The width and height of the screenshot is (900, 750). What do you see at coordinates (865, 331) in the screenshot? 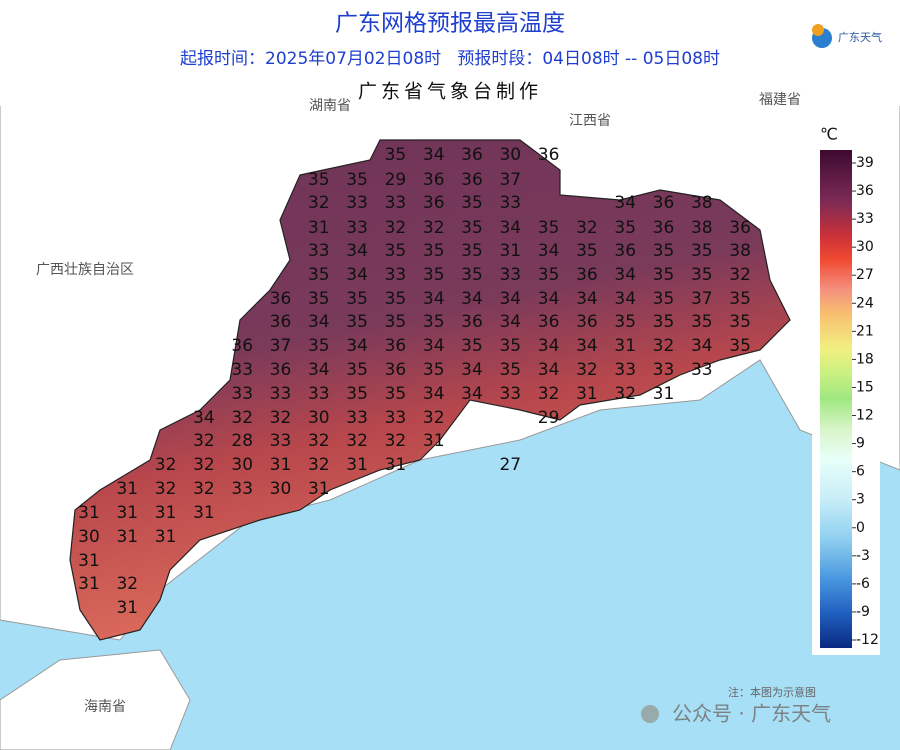
I see `legend-tick-label: 21` at bounding box center [865, 331].